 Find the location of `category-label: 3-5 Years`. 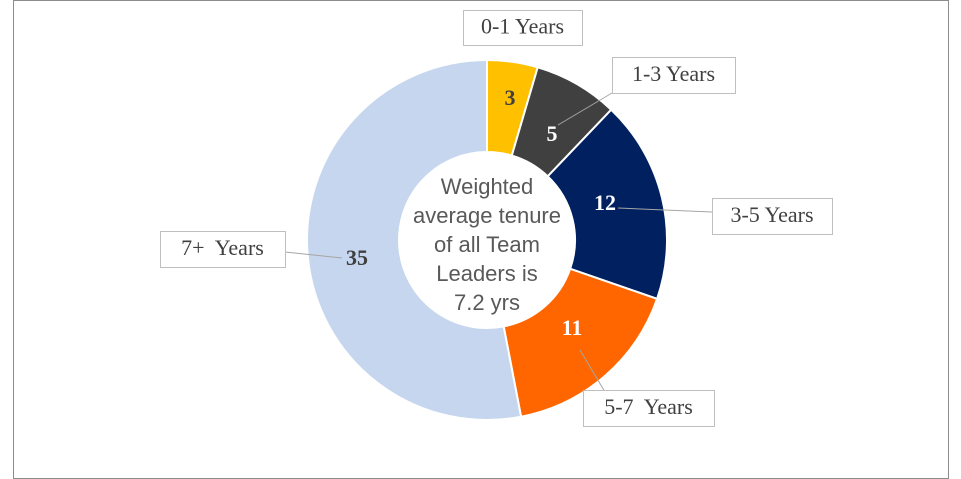

category-label: 3-5 Years is located at coordinates (771, 214).